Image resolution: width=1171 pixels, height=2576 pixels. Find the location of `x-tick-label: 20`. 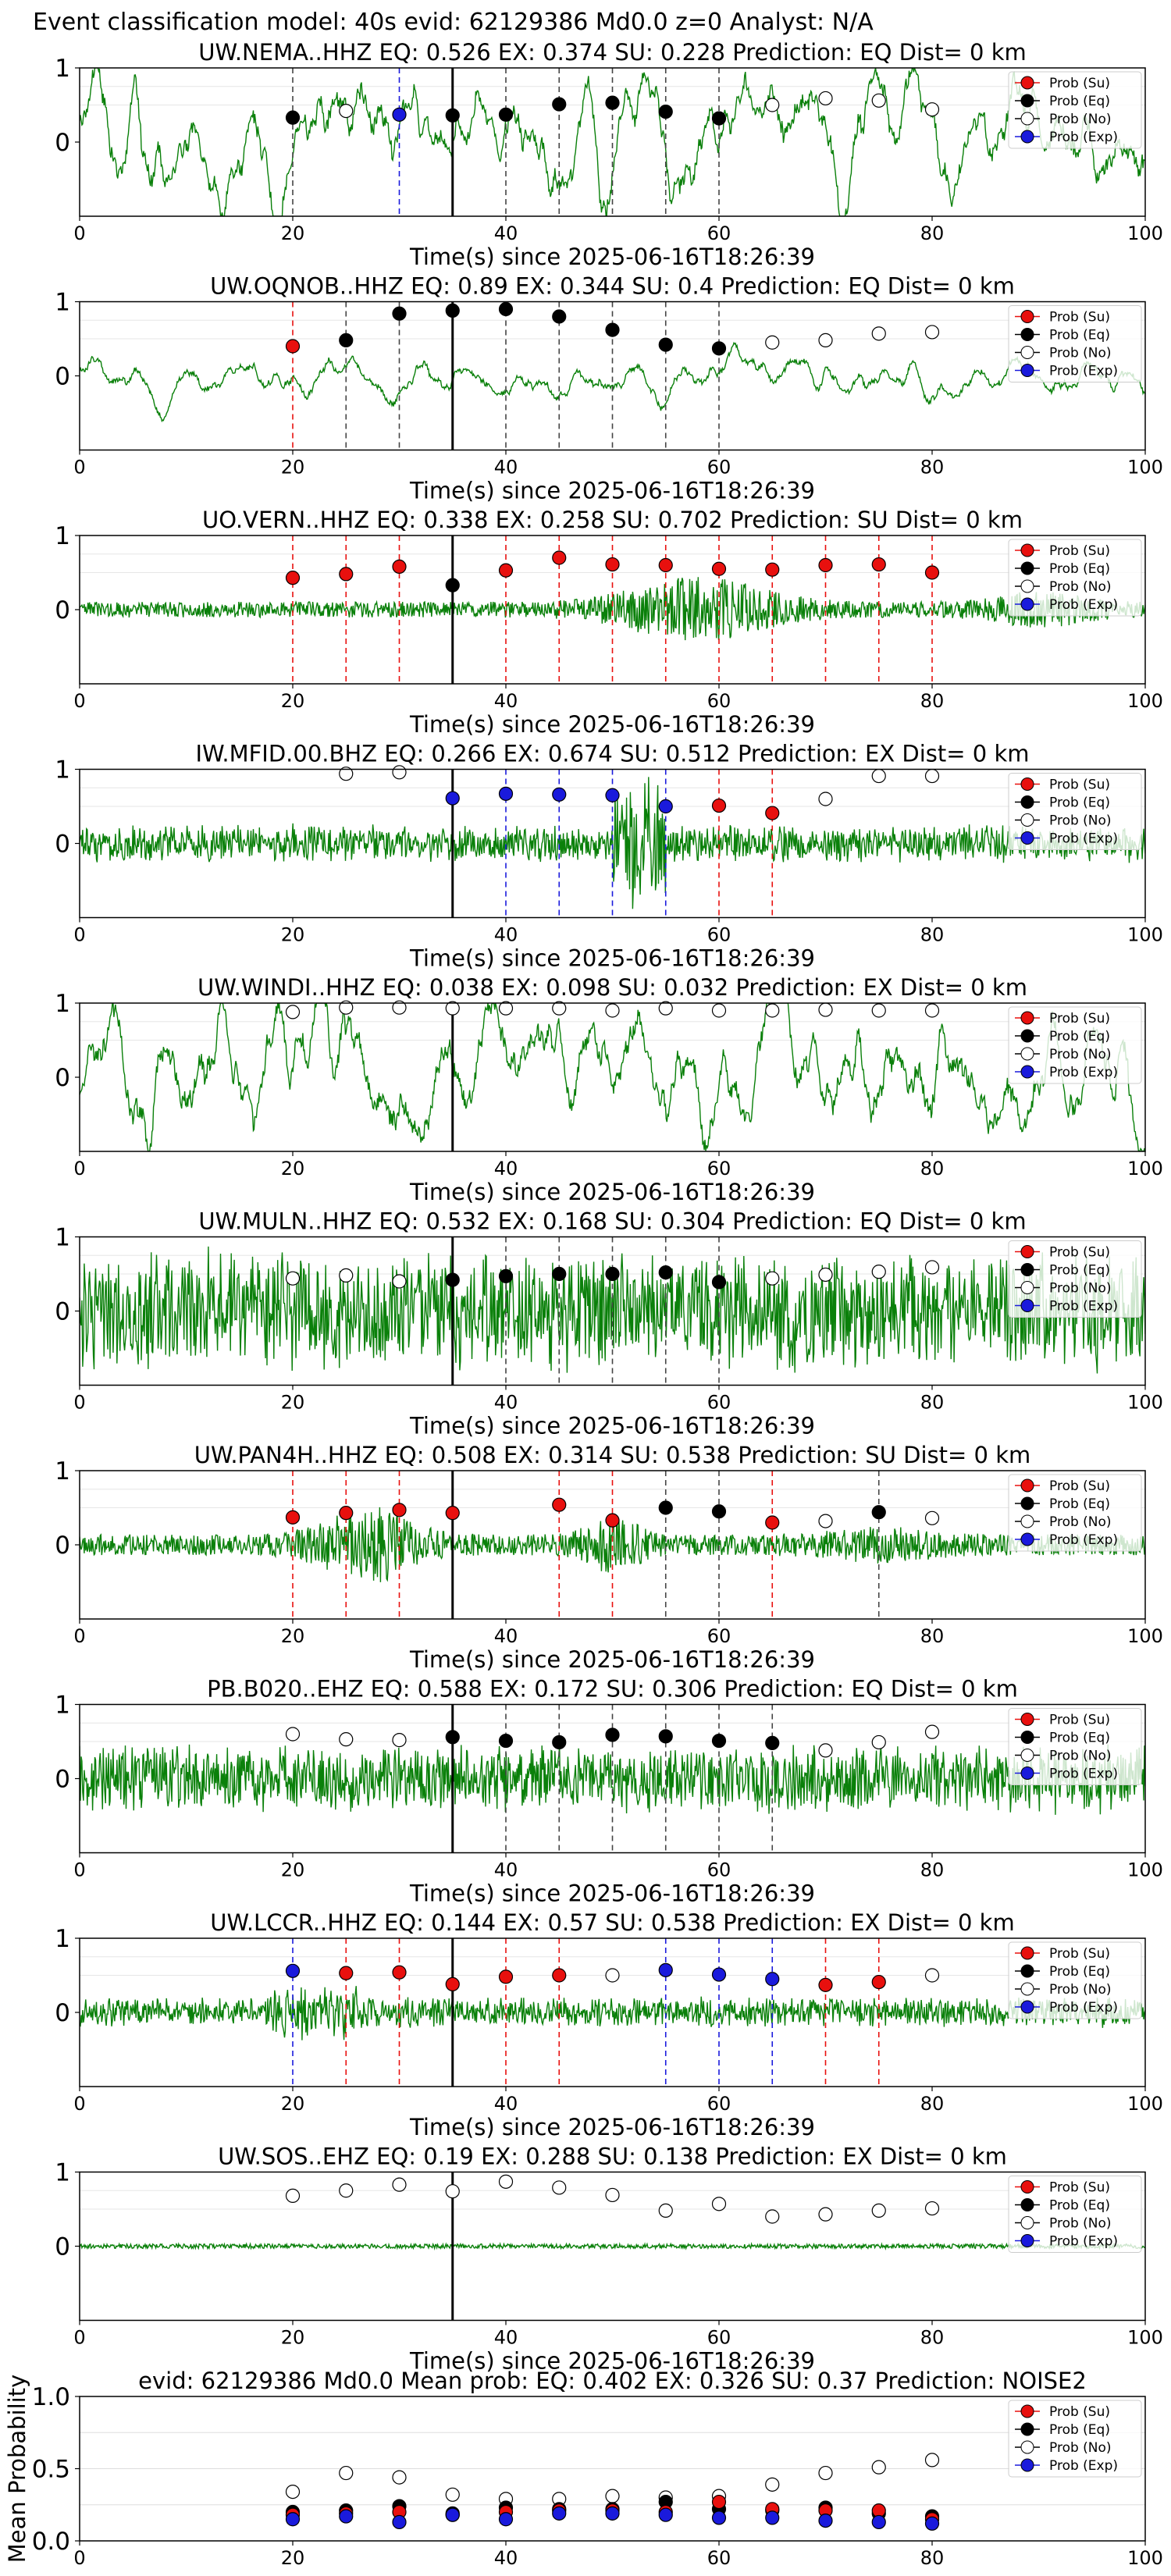

x-tick-label: 20 is located at coordinates (293, 2338).